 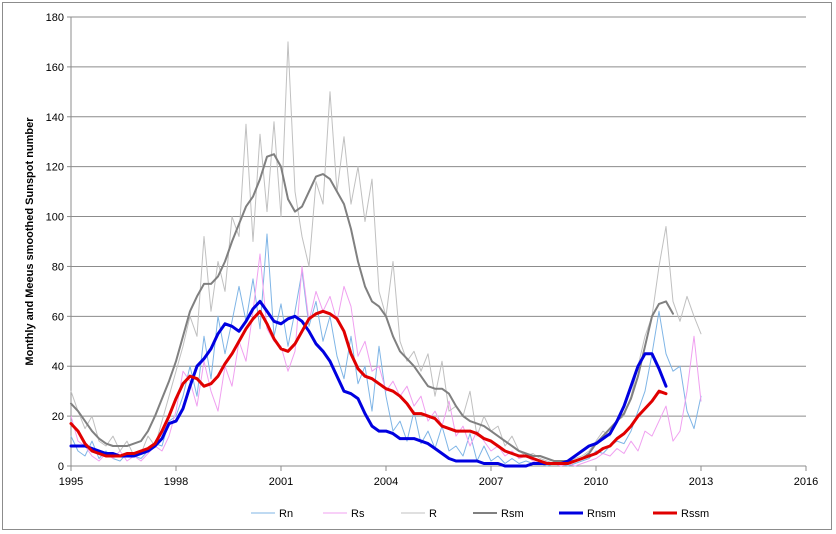 I want to click on y-tick-label: 180, so click(x=55, y=18).